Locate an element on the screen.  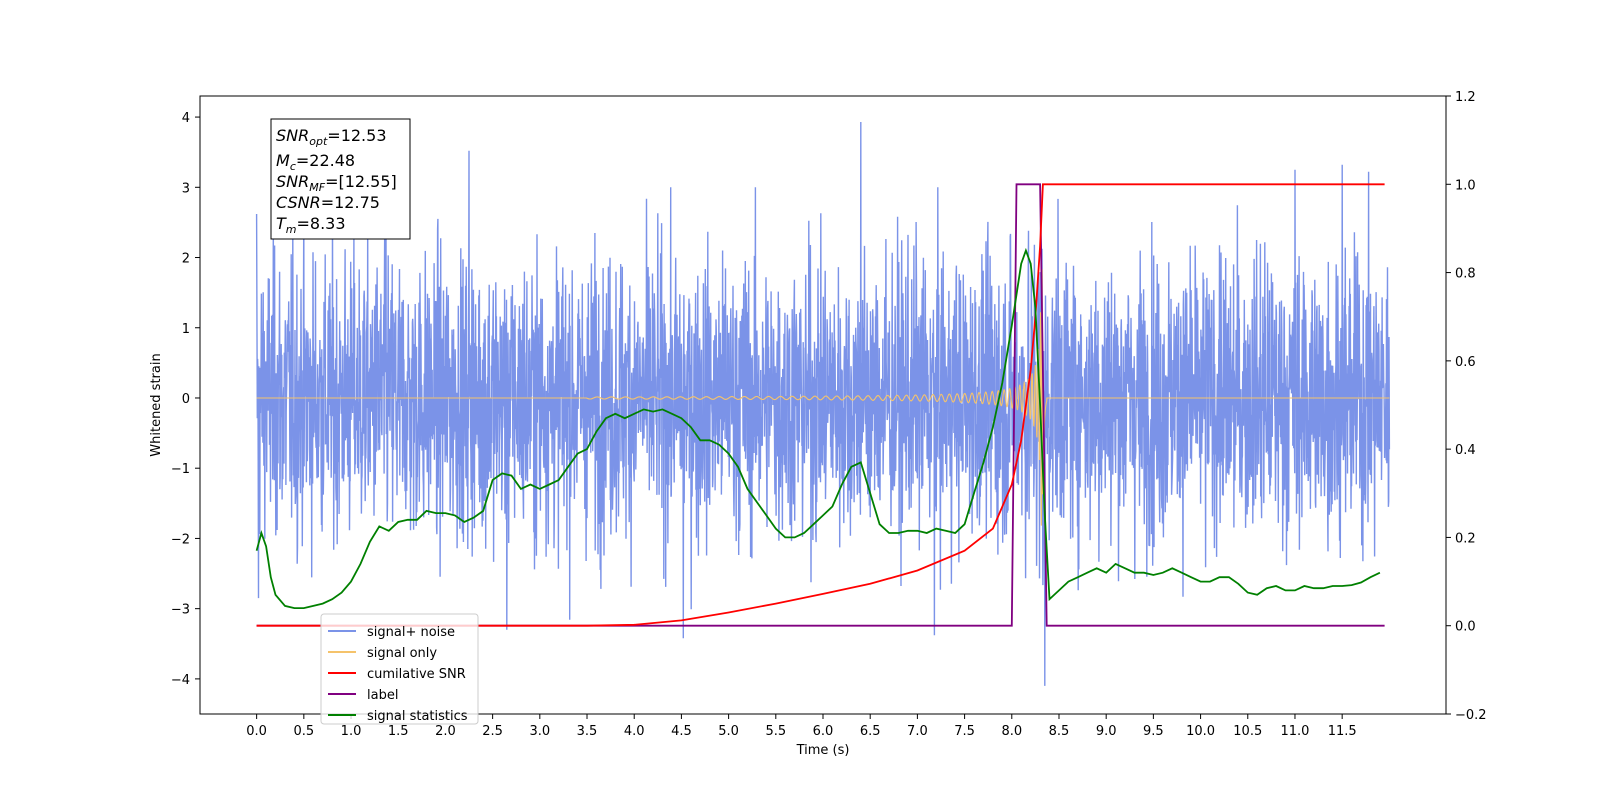
info-csnr: CSNR=12.75 is located at coordinates (328, 202).